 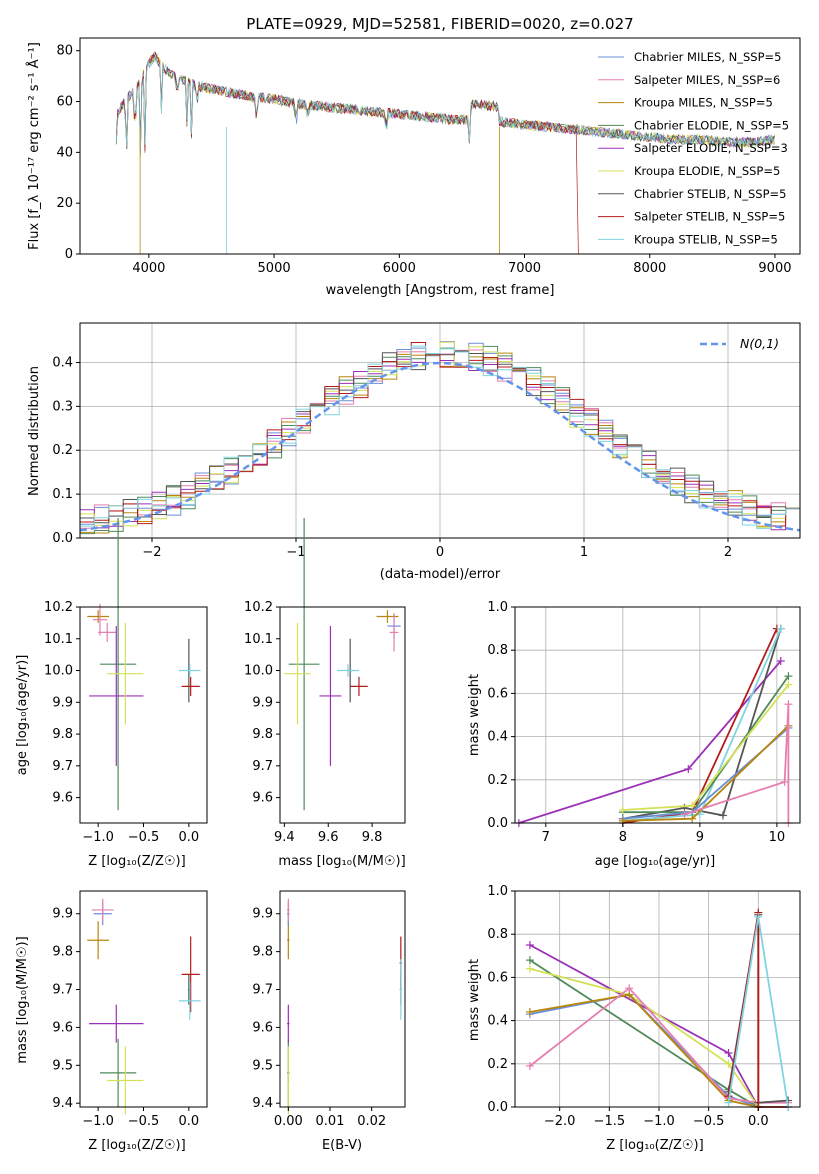 I want to click on p4-xtick-label: 9.4, so click(x=284, y=837).